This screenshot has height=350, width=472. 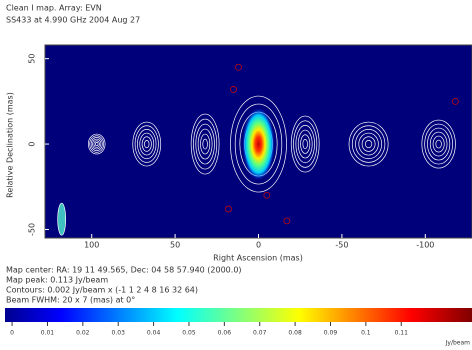 I want to click on colorbar-tick-label: 0.02, so click(x=83, y=333).